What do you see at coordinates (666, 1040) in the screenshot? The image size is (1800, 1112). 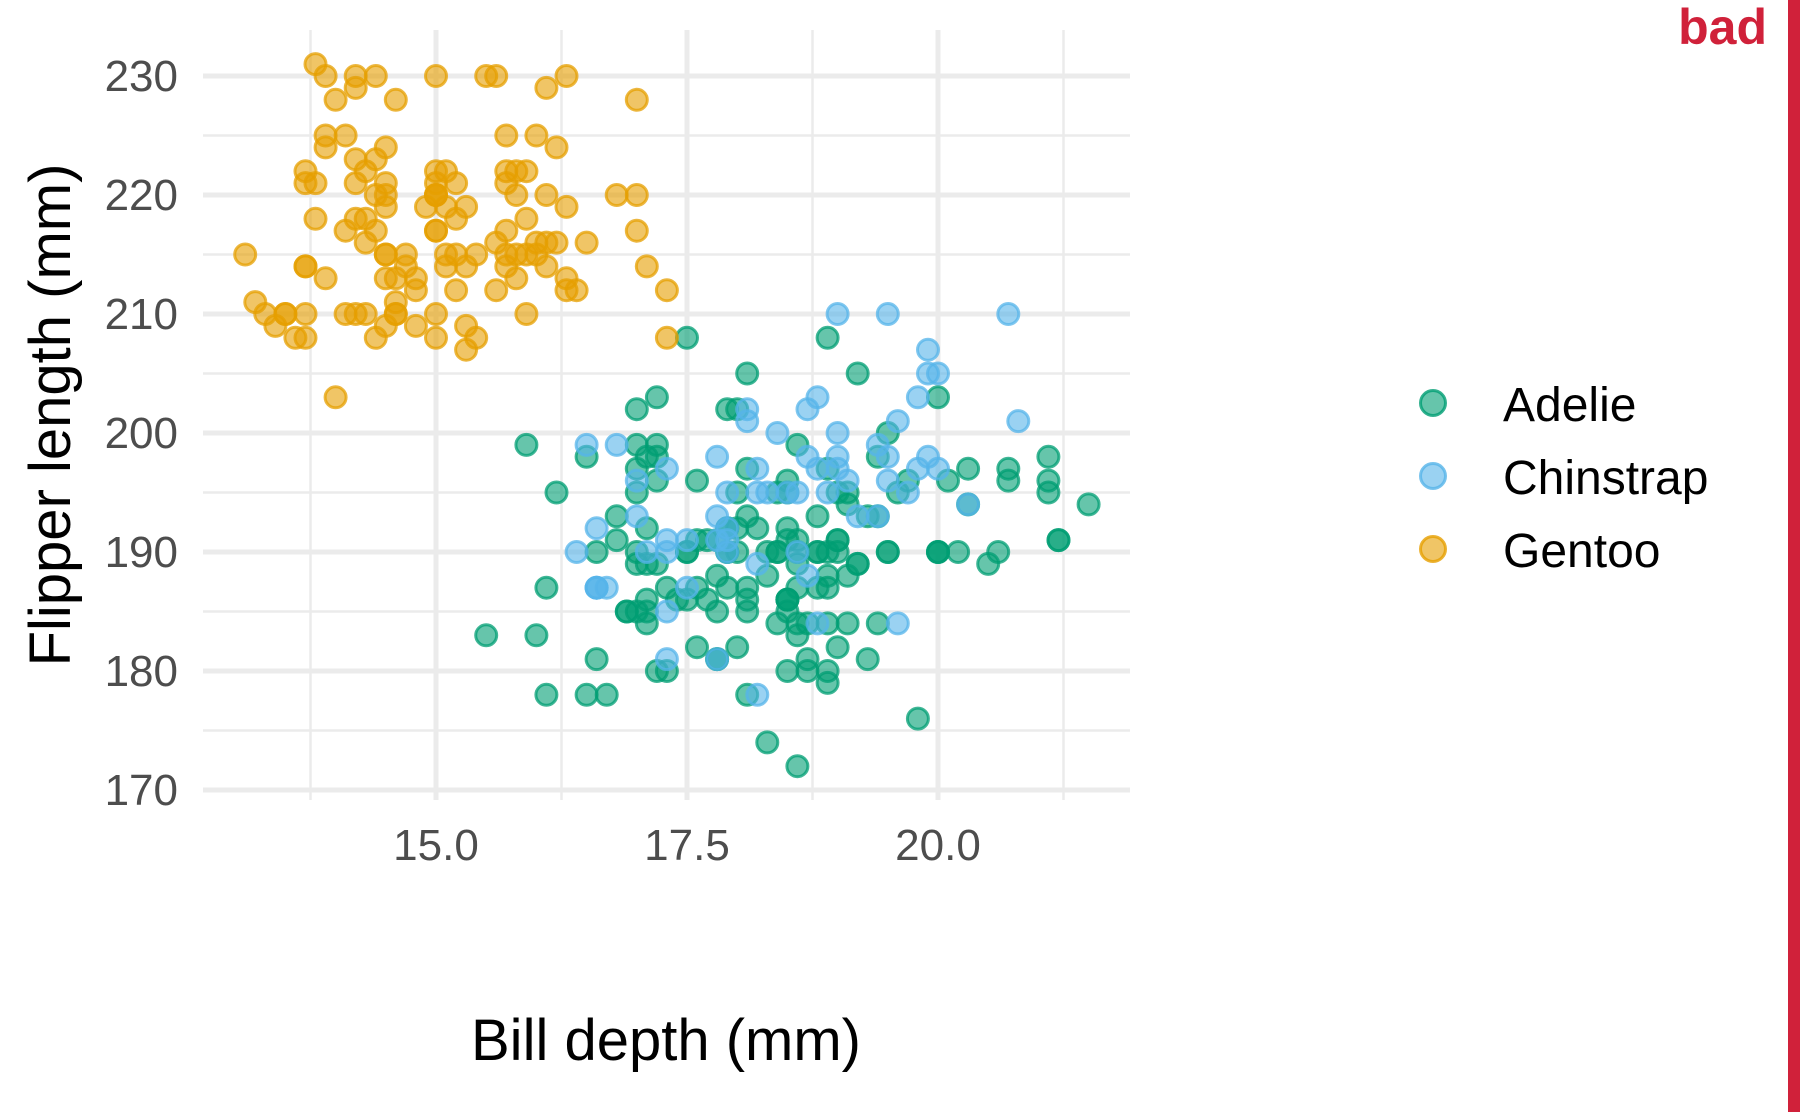 I see `x-axis-title: Bill depth (mm)` at bounding box center [666, 1040].